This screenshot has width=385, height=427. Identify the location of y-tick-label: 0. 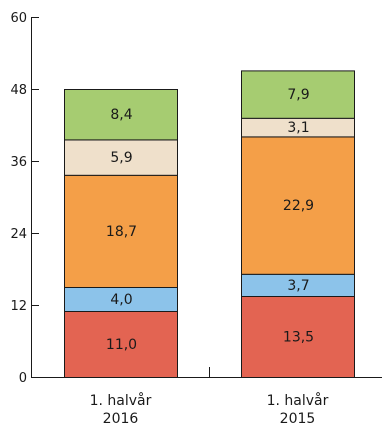
(23, 378).